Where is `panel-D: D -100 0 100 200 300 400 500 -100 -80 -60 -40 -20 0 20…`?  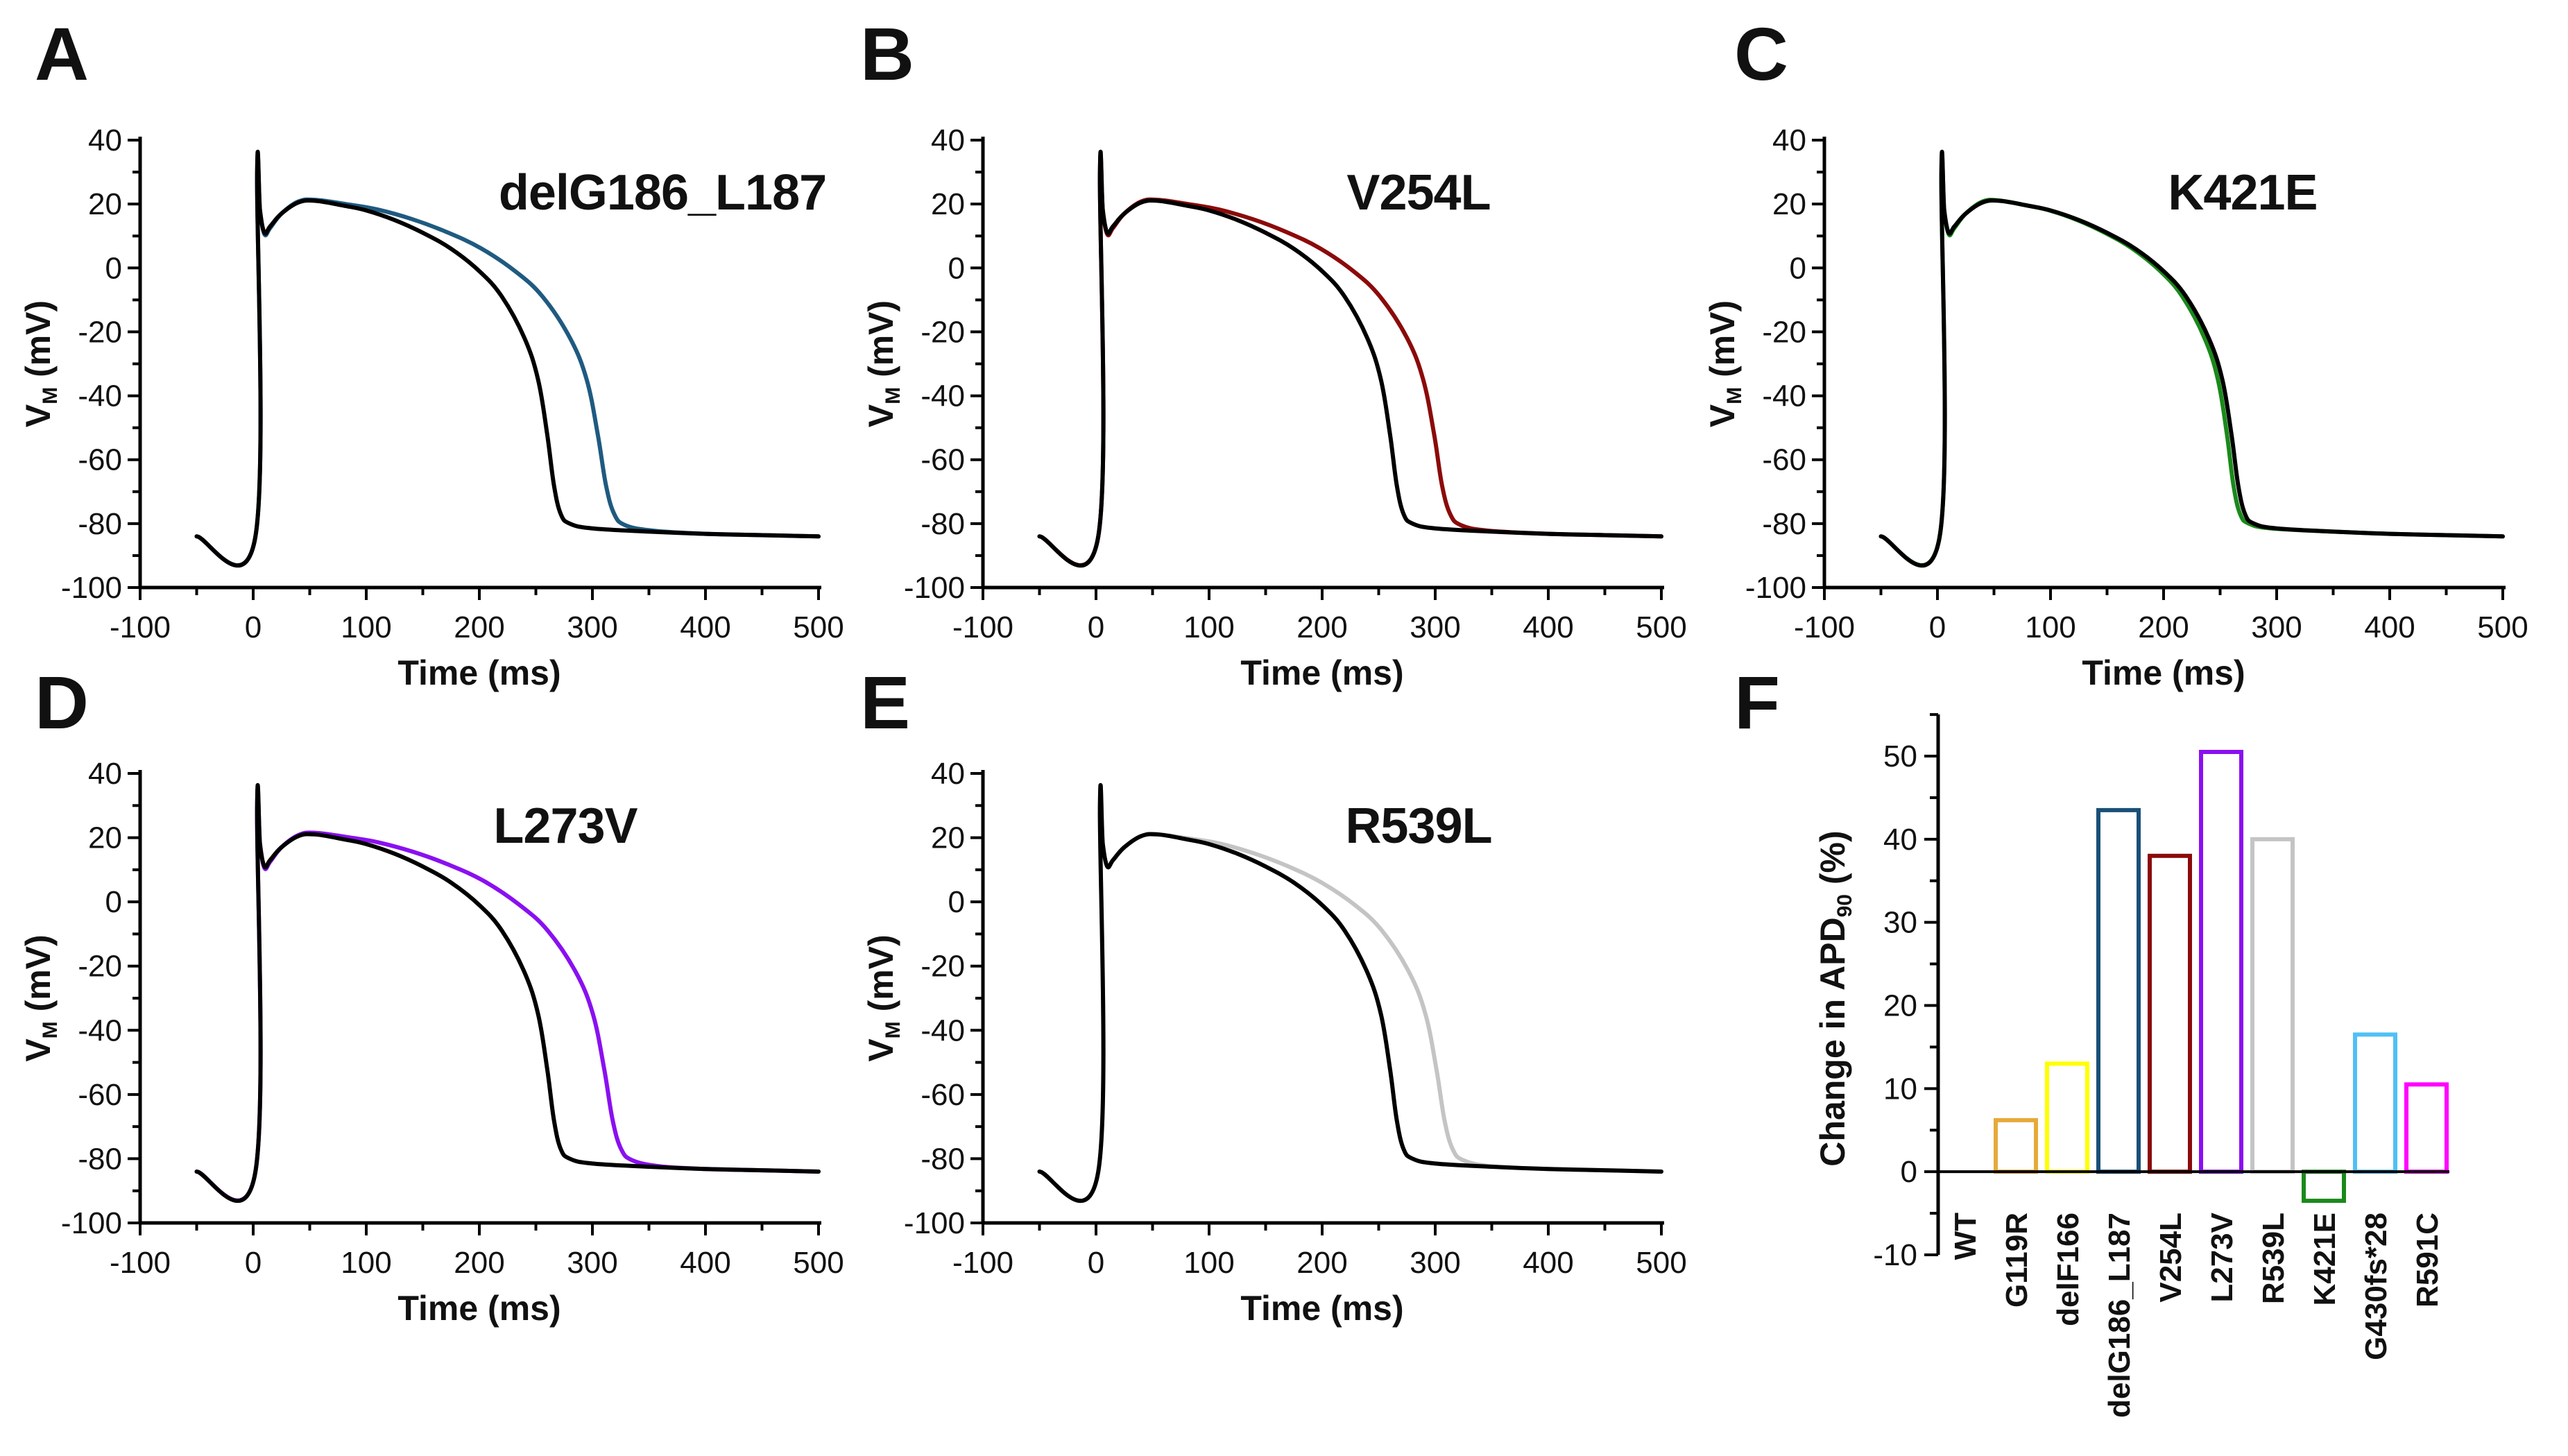 panel-D: D -100 0 100 200 300 400 500 -100 -80 -60 -40 -20 0 20… is located at coordinates (431, 994).